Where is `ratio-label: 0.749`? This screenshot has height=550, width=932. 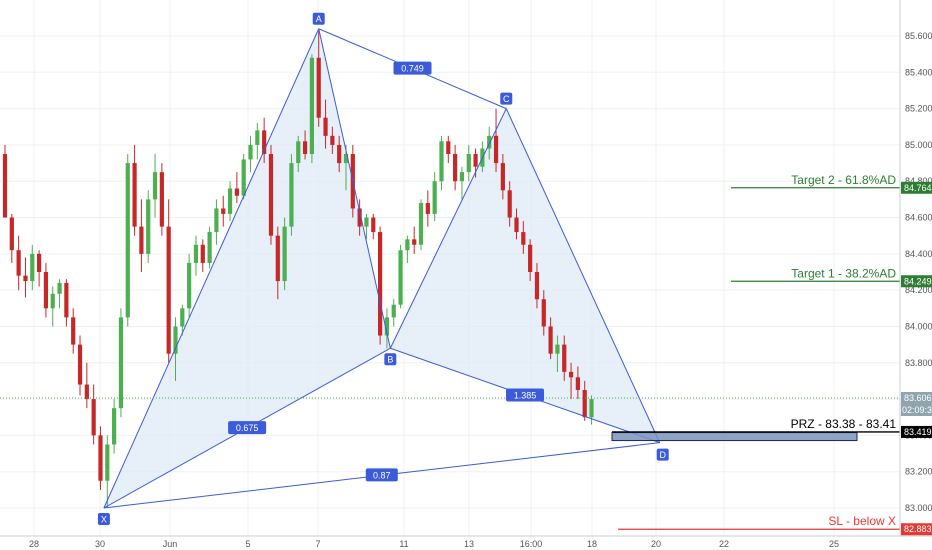 ratio-label: 0.749 is located at coordinates (412, 68).